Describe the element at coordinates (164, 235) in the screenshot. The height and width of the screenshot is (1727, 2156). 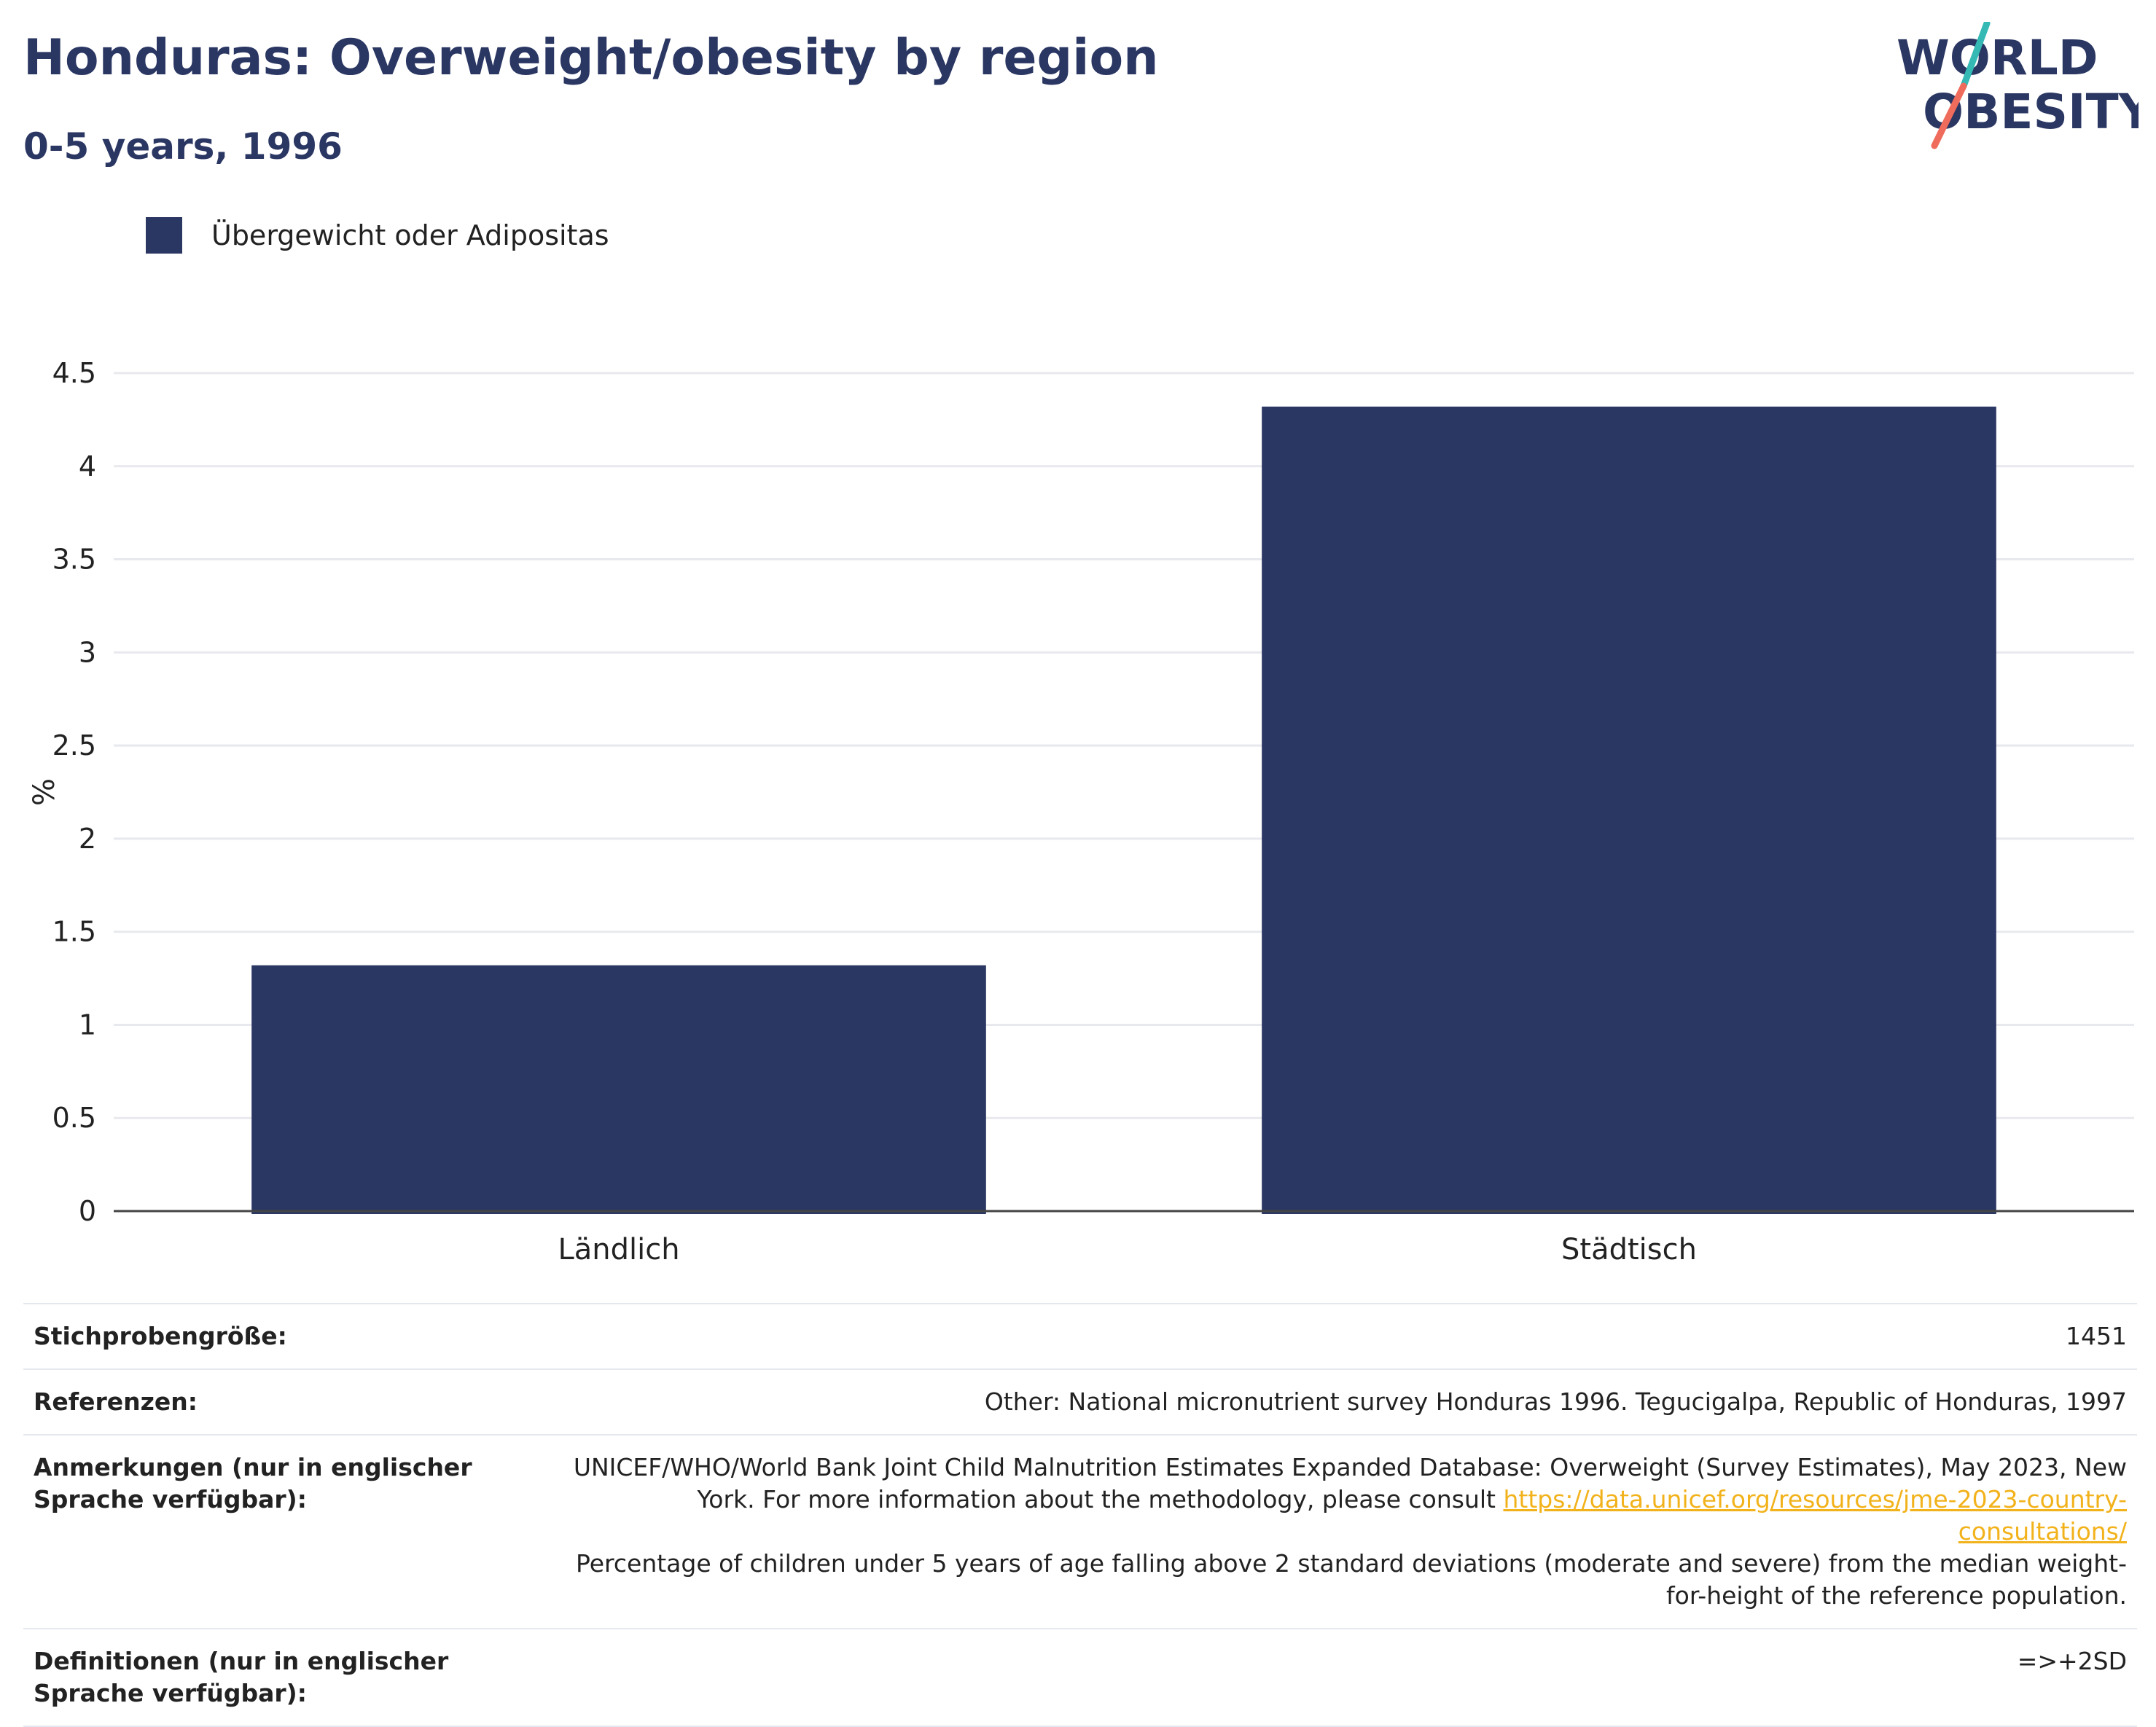
I see `legend-swatch` at that location.